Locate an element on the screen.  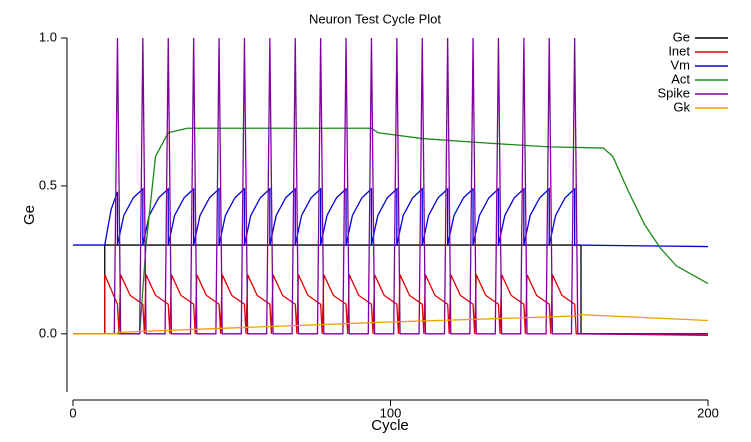
legend-label: Vm is located at coordinates (681, 64).